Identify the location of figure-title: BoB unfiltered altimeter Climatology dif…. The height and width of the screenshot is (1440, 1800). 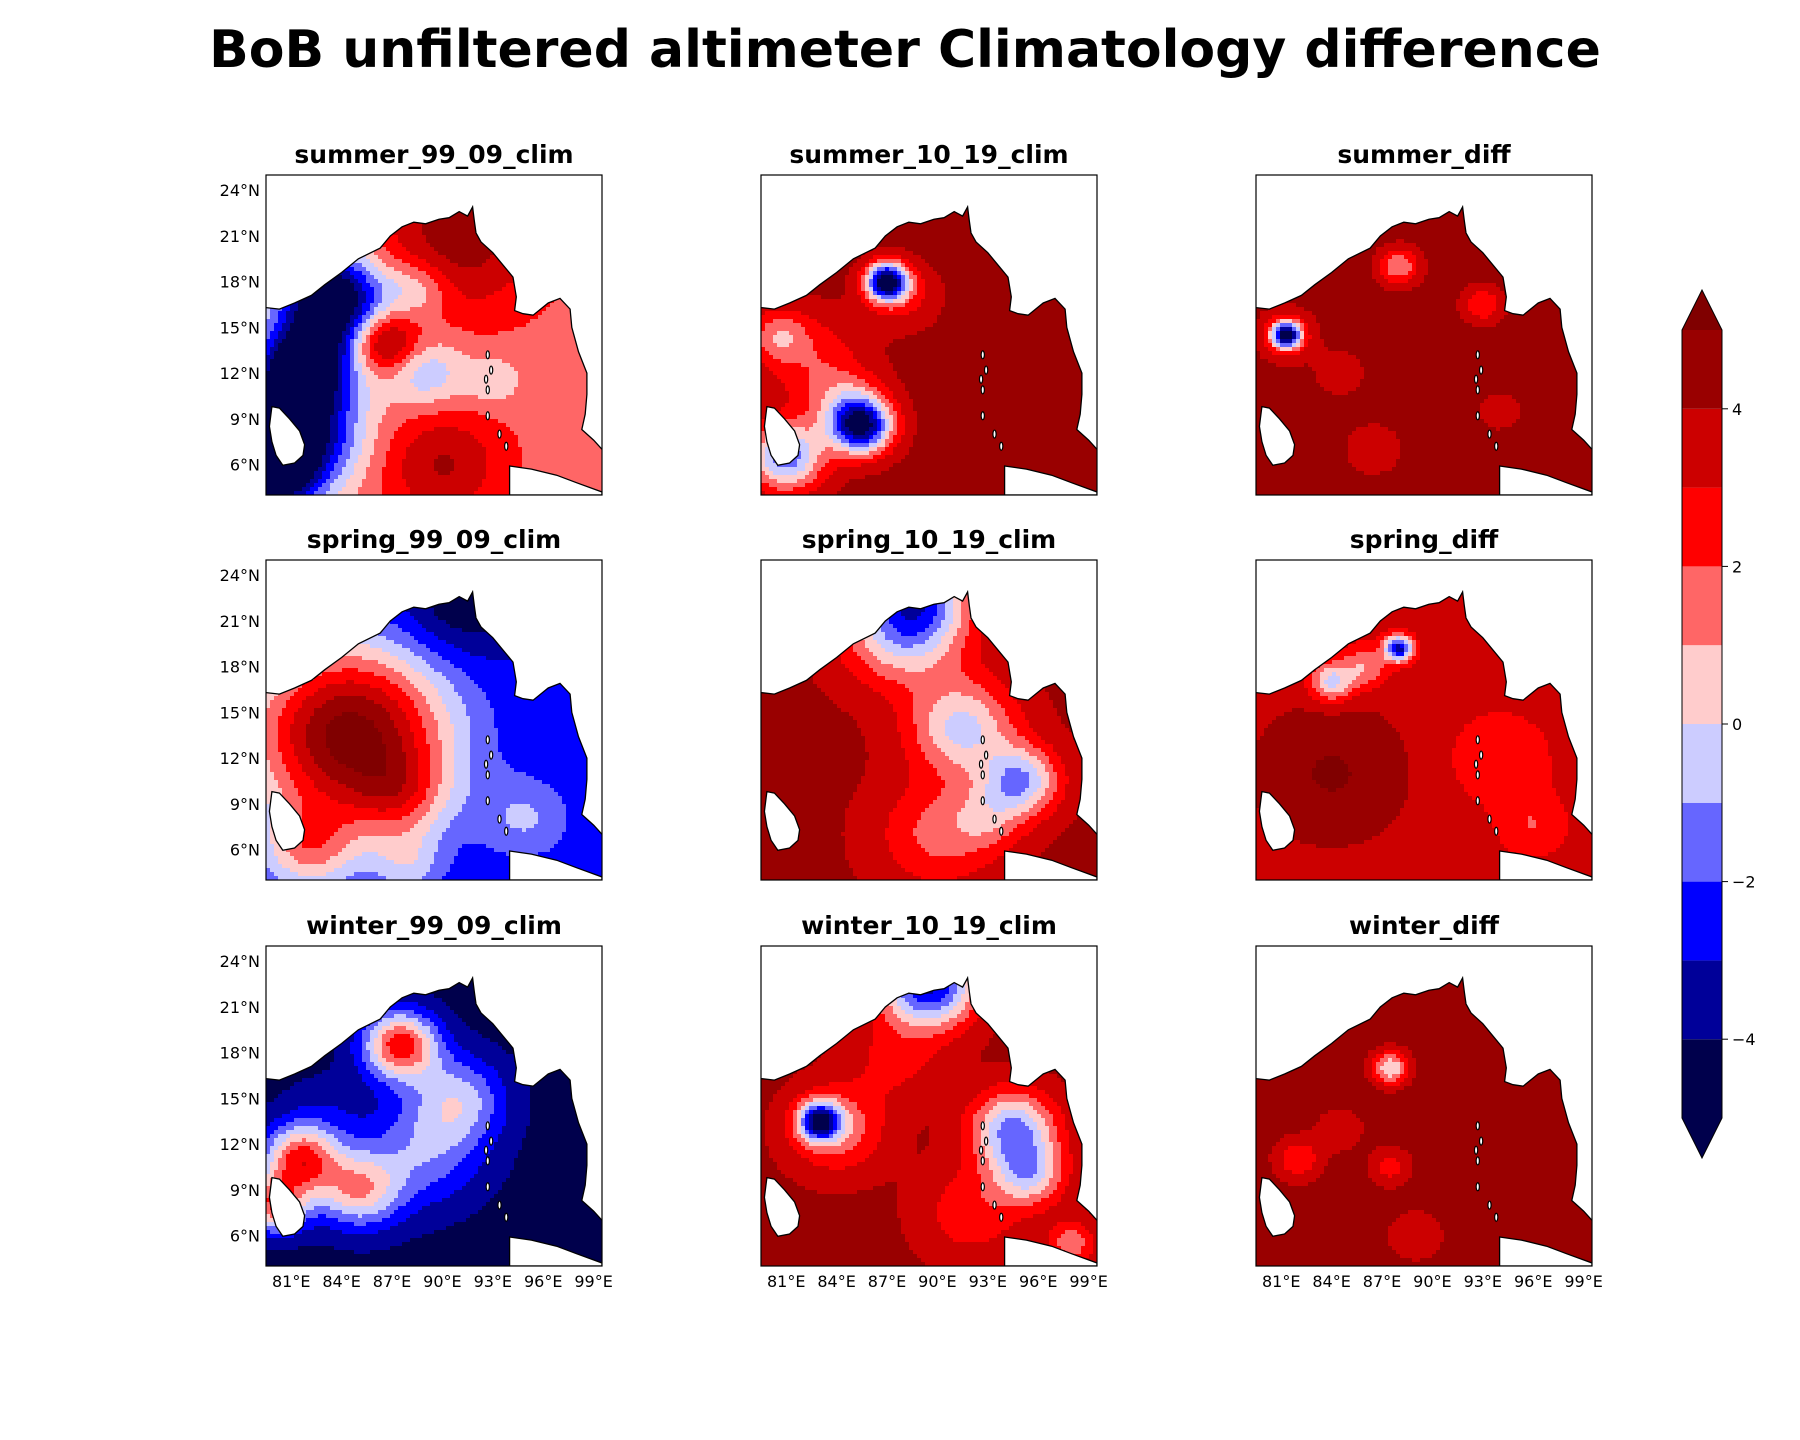
(905, 50).